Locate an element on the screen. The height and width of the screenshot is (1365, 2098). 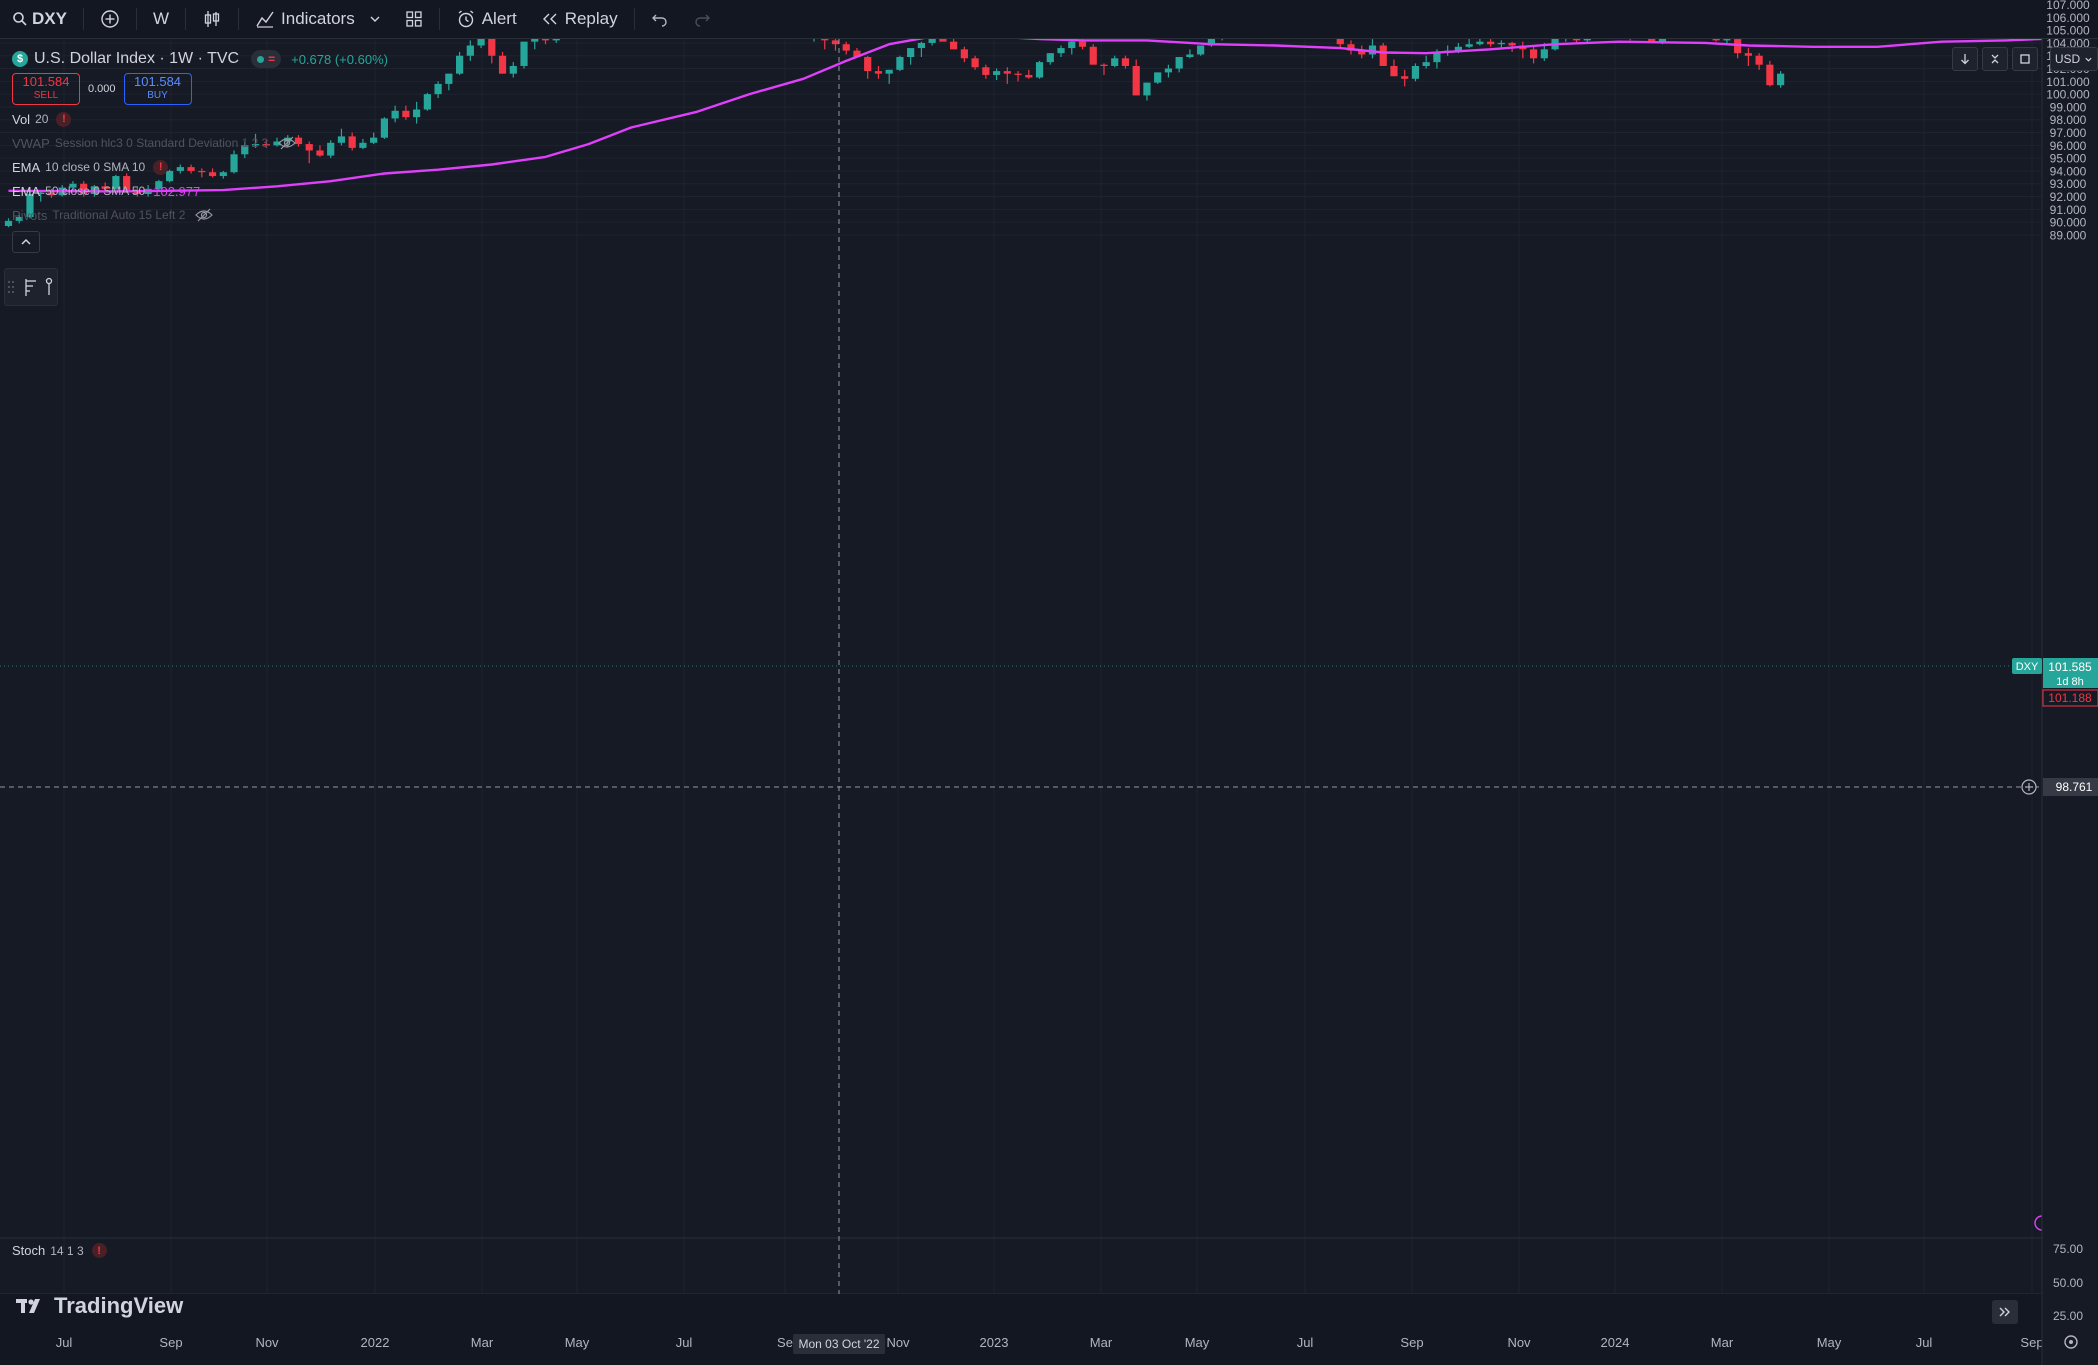
indicator-legend-ema10: EMA 10 close 0 SMA 10 ! is located at coordinates (200, 167).